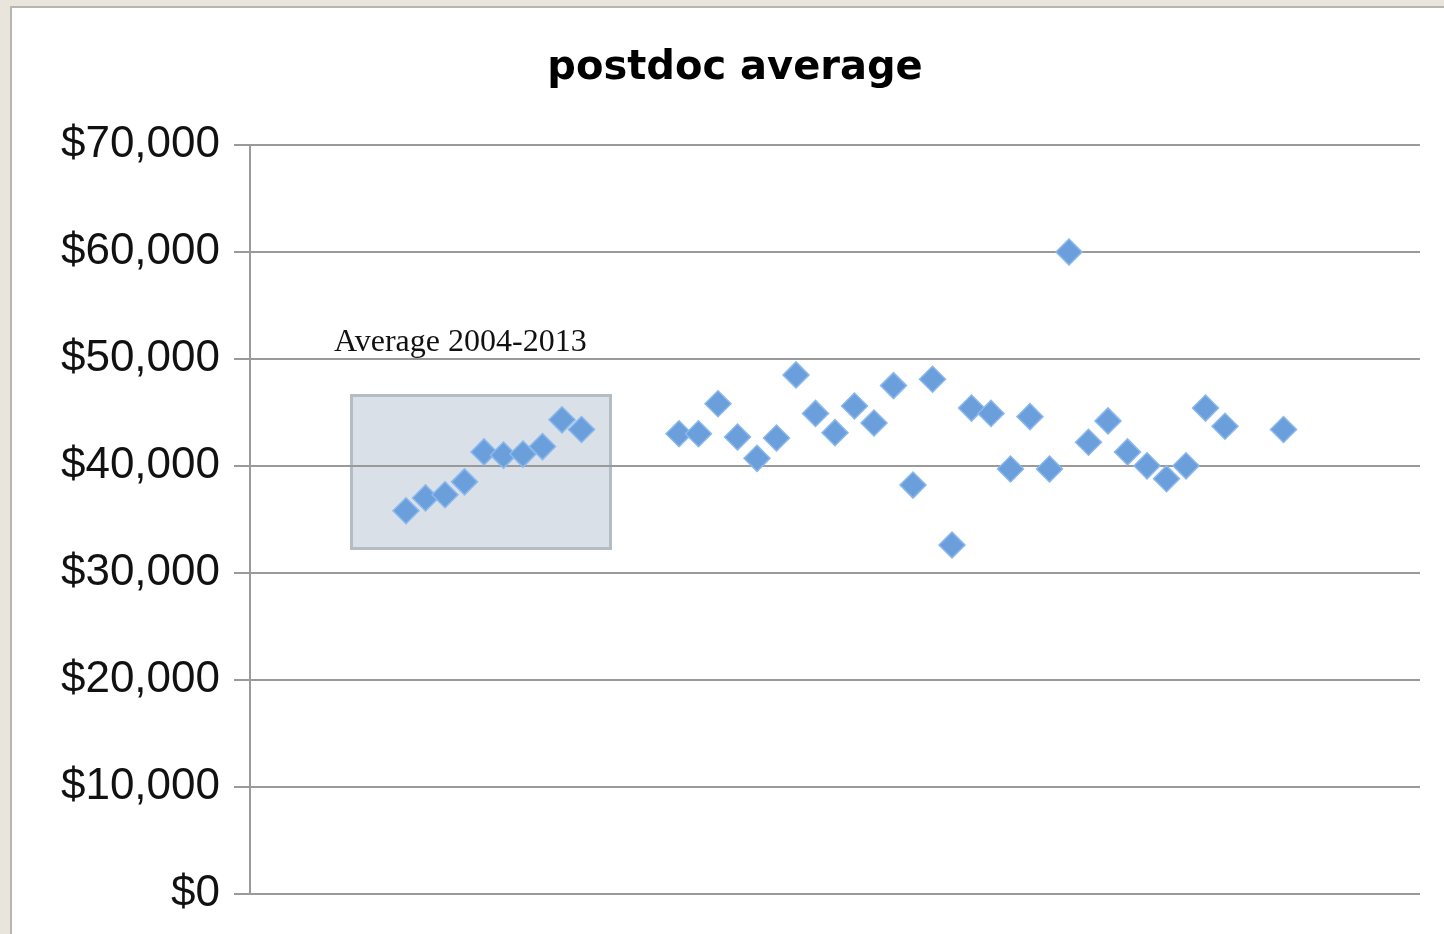  Describe the element at coordinates (195, 890) in the screenshot. I see `y-tick-label: $0` at that location.